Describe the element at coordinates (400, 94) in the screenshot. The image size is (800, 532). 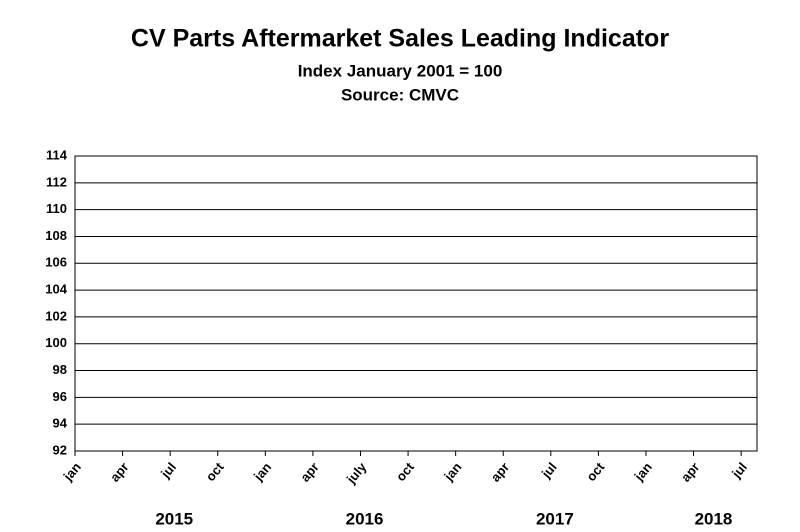
I see `chart-subtitle: Source: CMVC` at that location.